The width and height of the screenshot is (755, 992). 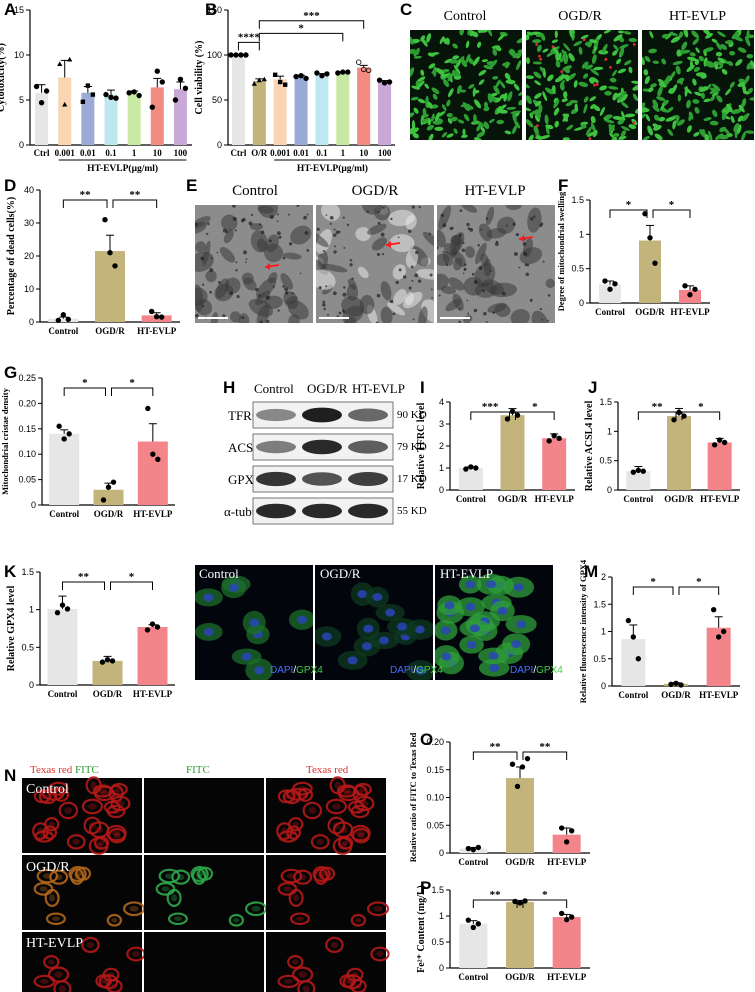 I want to click on significance-label: ***, so click(x=490, y=407).